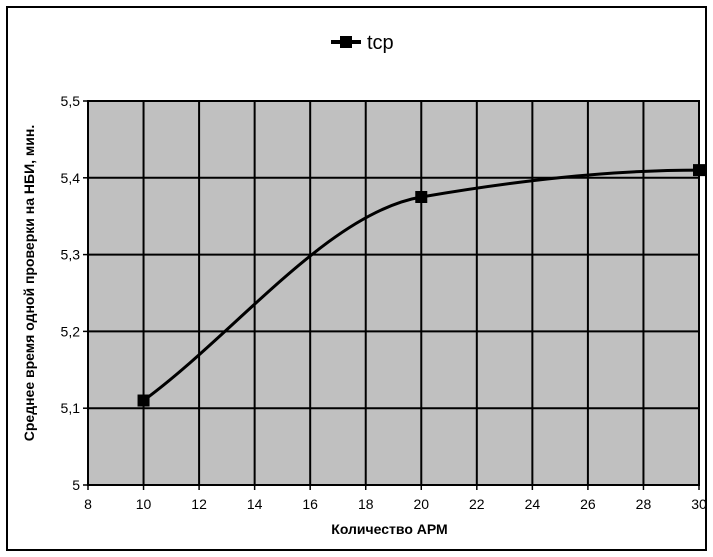 Image resolution: width=713 pixels, height=557 pixels. What do you see at coordinates (310, 504) in the screenshot?
I see `x-tick-label-4: 16` at bounding box center [310, 504].